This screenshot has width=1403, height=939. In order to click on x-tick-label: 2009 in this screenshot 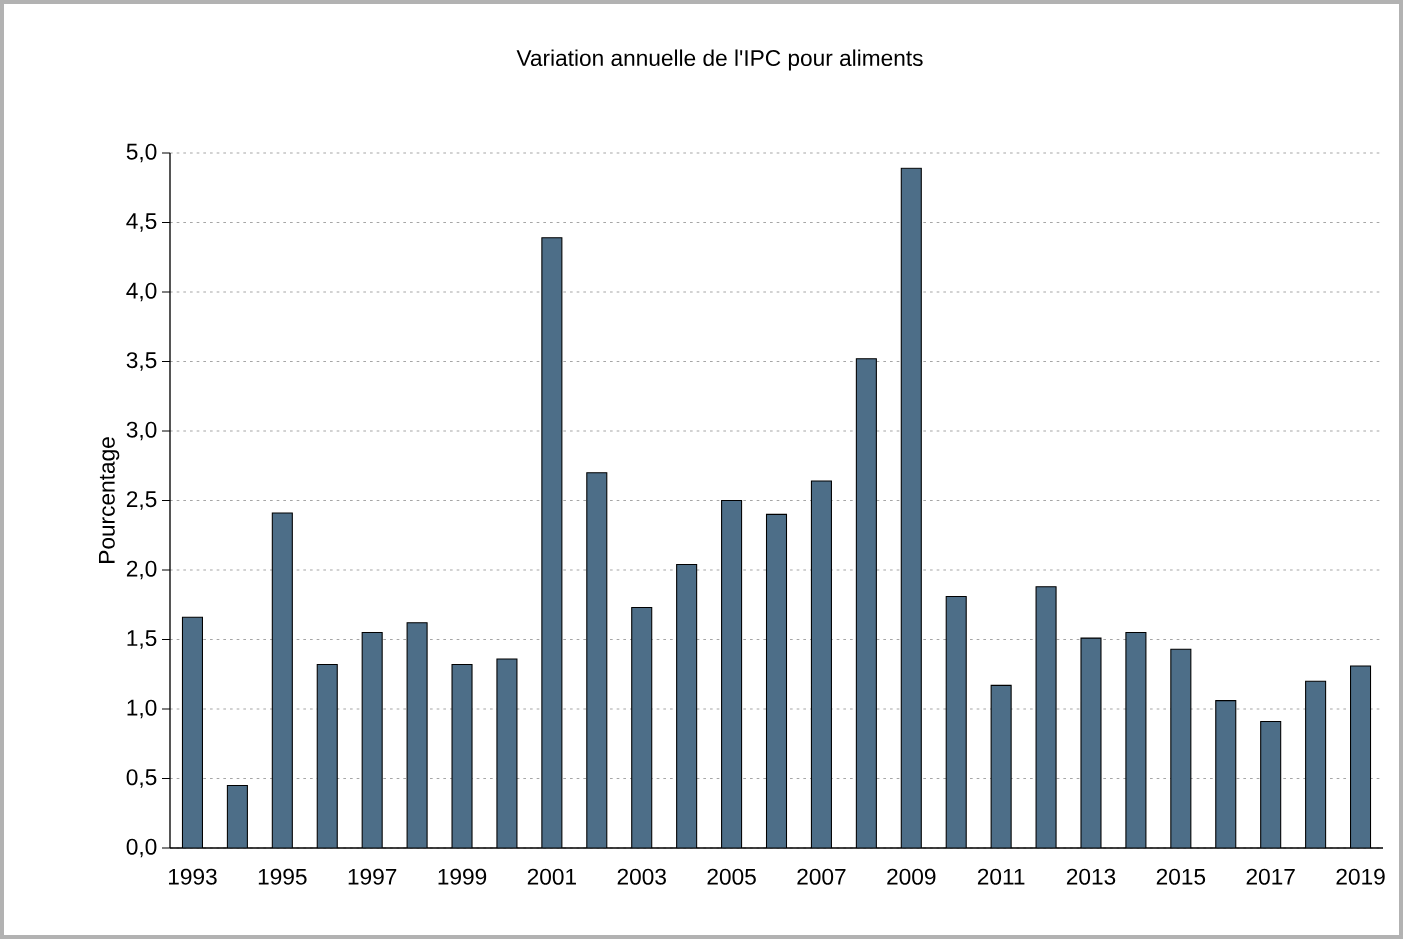, I will do `click(911, 876)`.